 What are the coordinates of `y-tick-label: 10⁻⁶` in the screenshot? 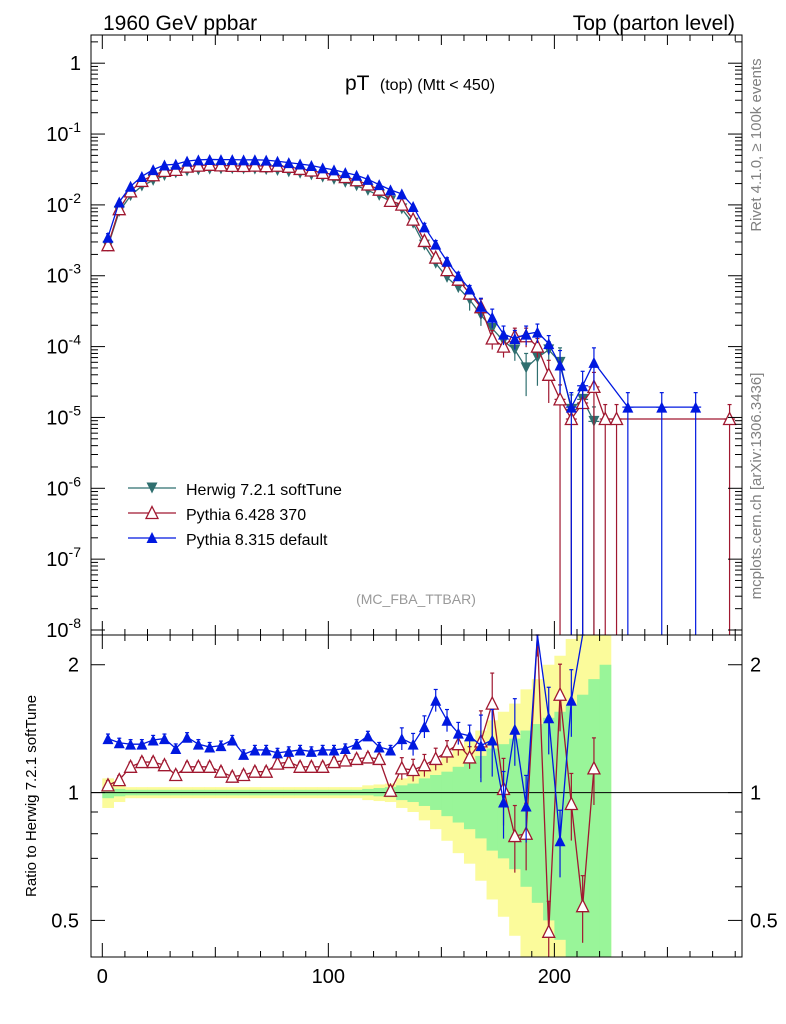 It's located at (63, 486).